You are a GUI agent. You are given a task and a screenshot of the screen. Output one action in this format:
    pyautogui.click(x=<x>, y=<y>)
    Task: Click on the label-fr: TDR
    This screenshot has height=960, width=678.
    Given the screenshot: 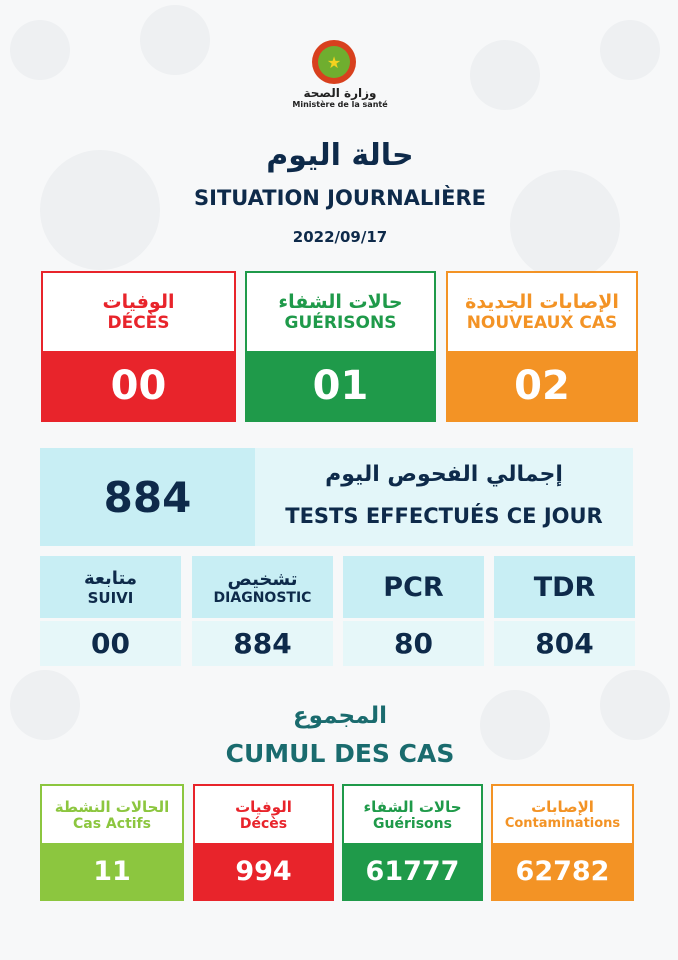 What is the action you would take?
    pyautogui.click(x=564, y=587)
    